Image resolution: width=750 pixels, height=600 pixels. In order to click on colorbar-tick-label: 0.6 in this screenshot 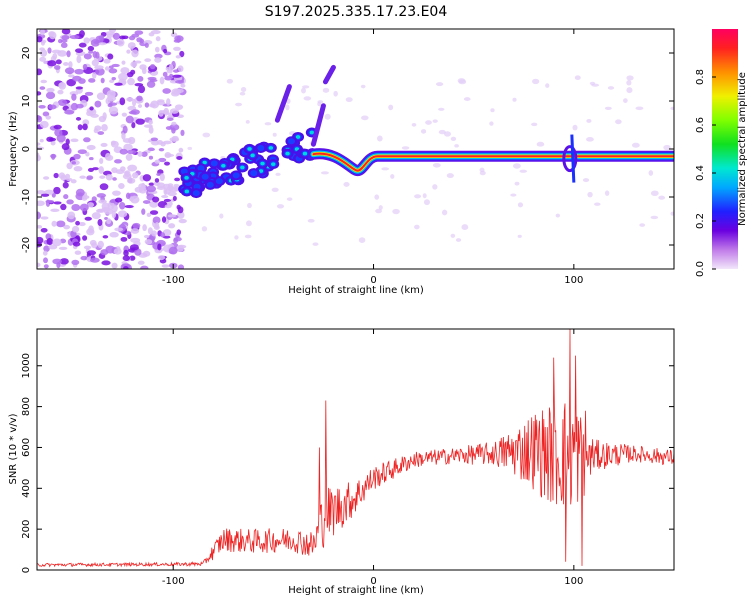, I will do `click(700, 125)`.